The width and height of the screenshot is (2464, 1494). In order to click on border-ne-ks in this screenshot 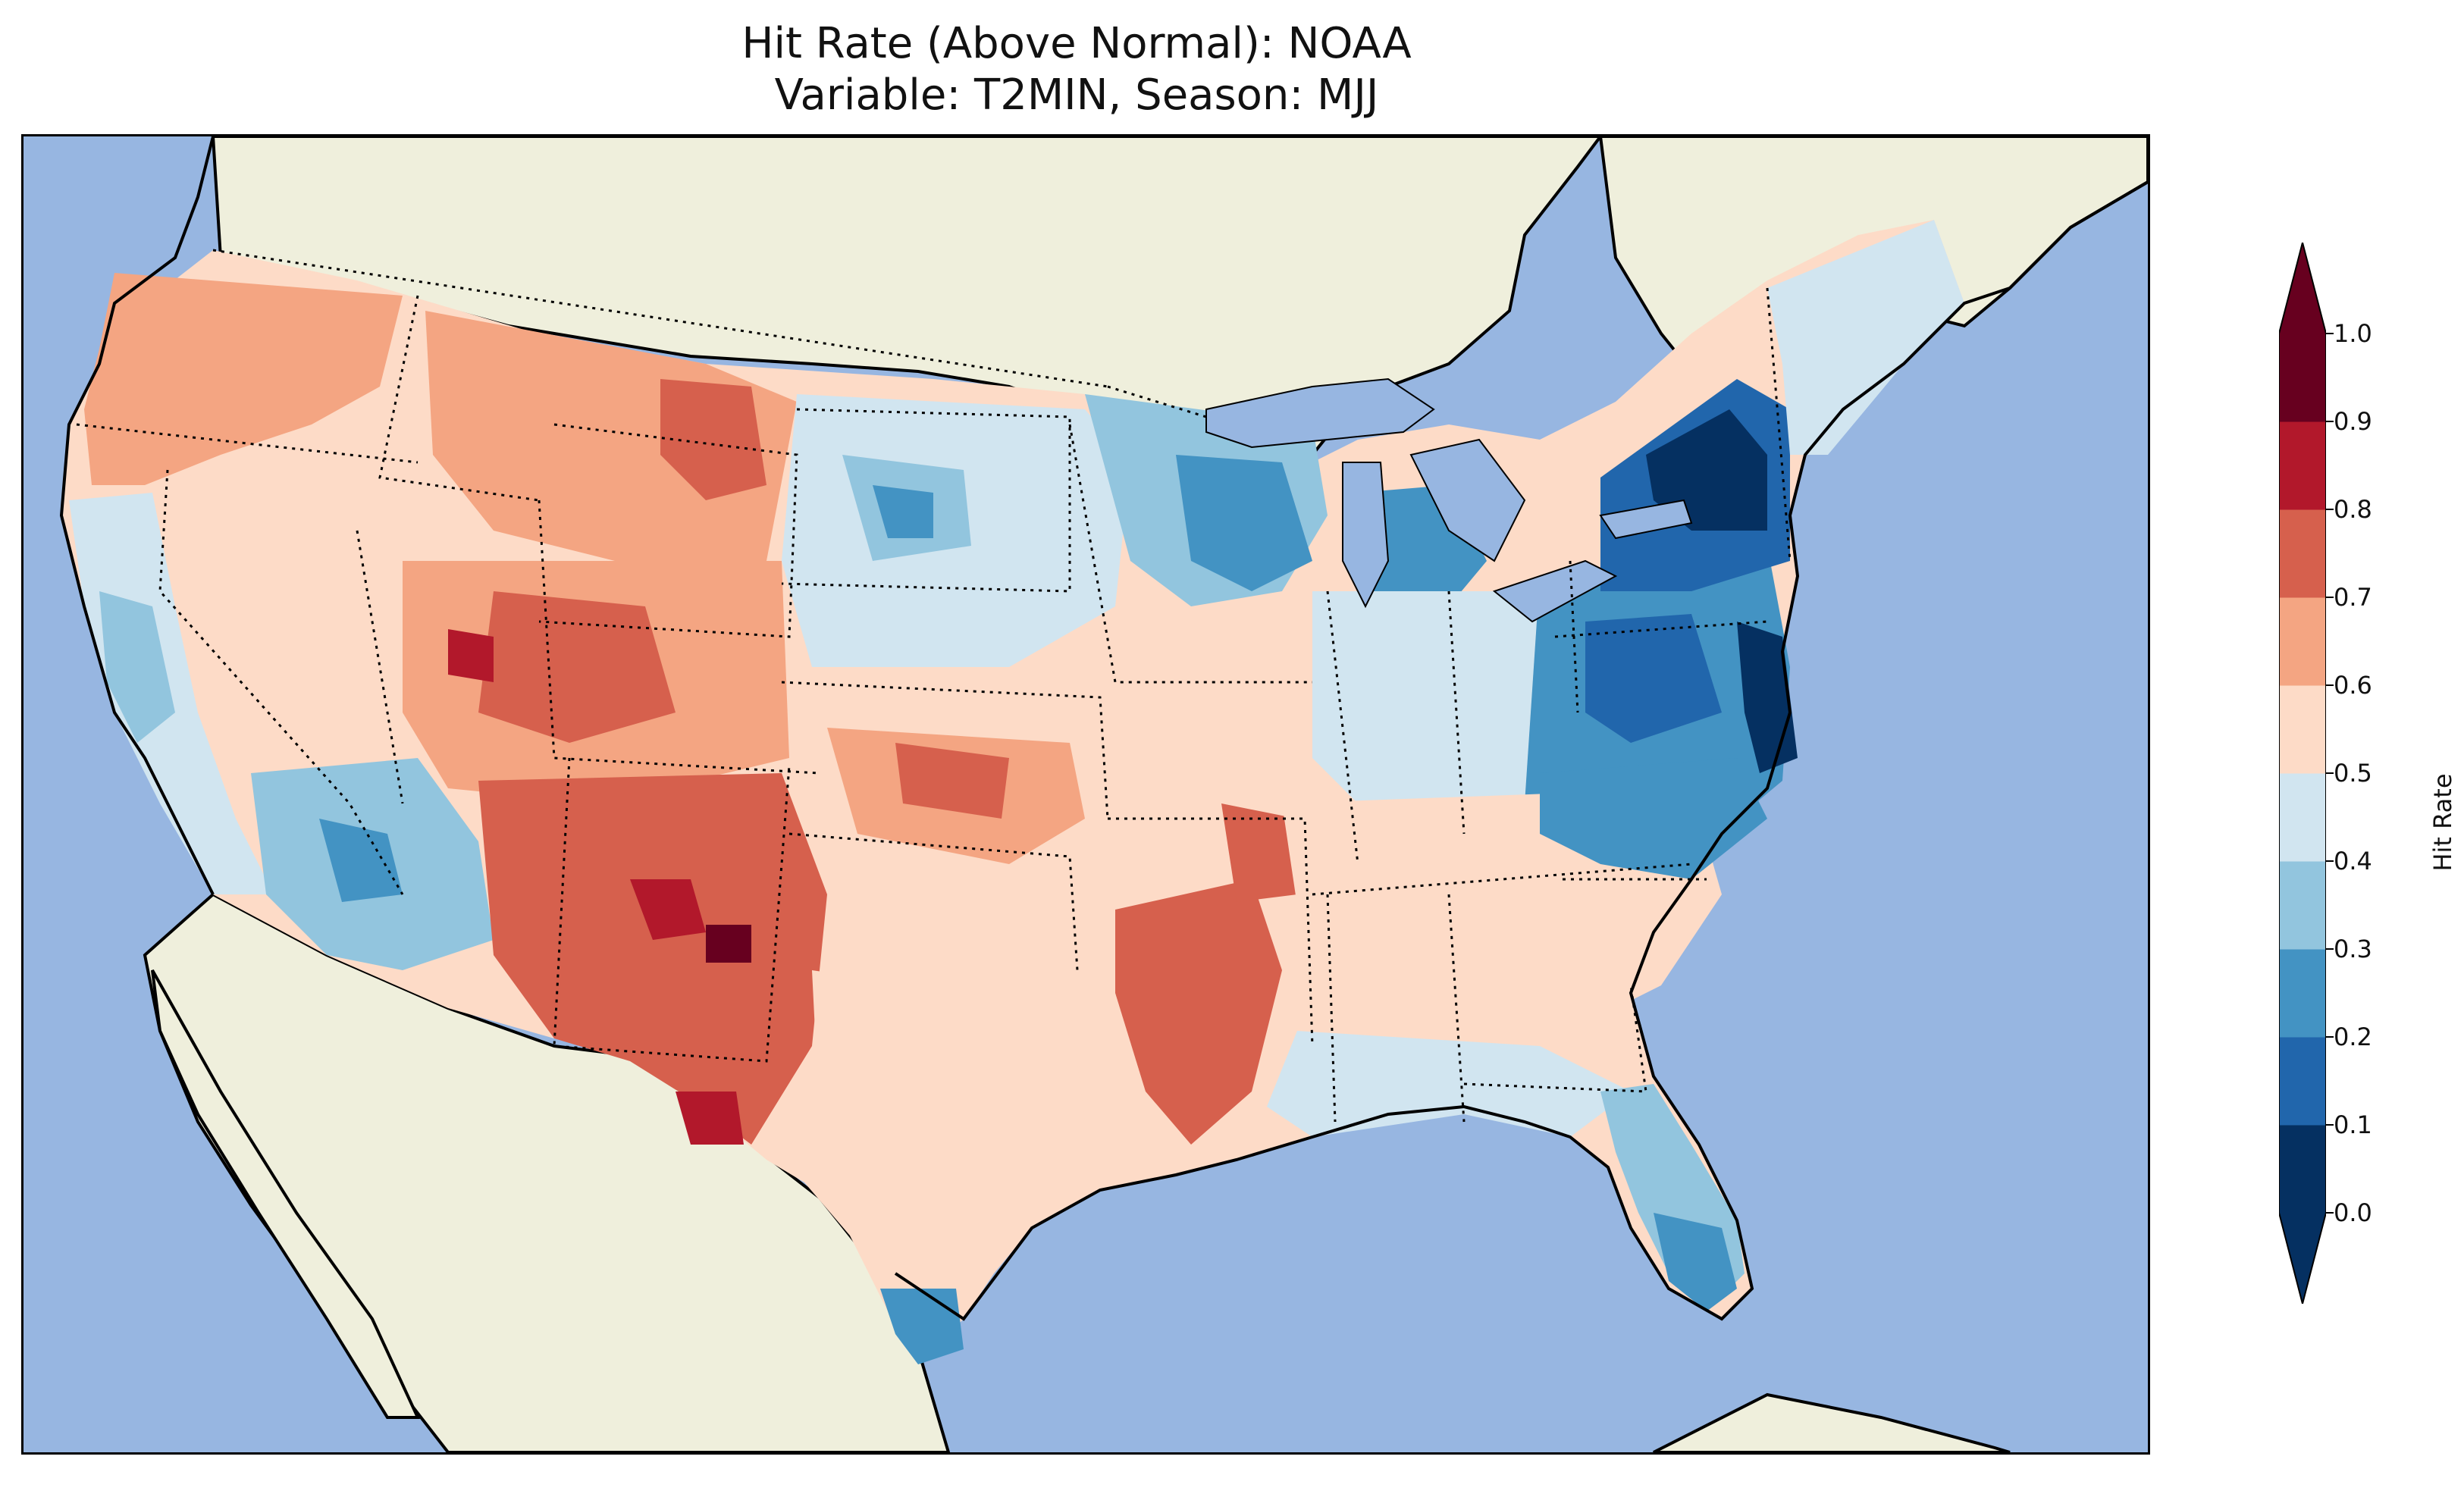, I will do `click(945, 750)`.